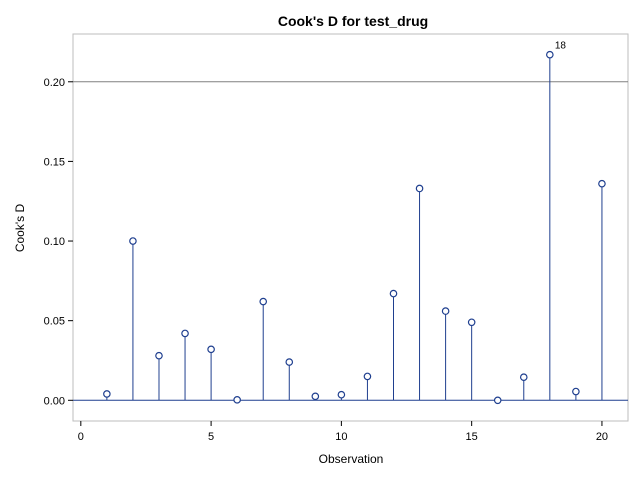 This screenshot has width=640, height=480. Describe the element at coordinates (81, 437) in the screenshot. I see `x-tick-label: 0` at that location.